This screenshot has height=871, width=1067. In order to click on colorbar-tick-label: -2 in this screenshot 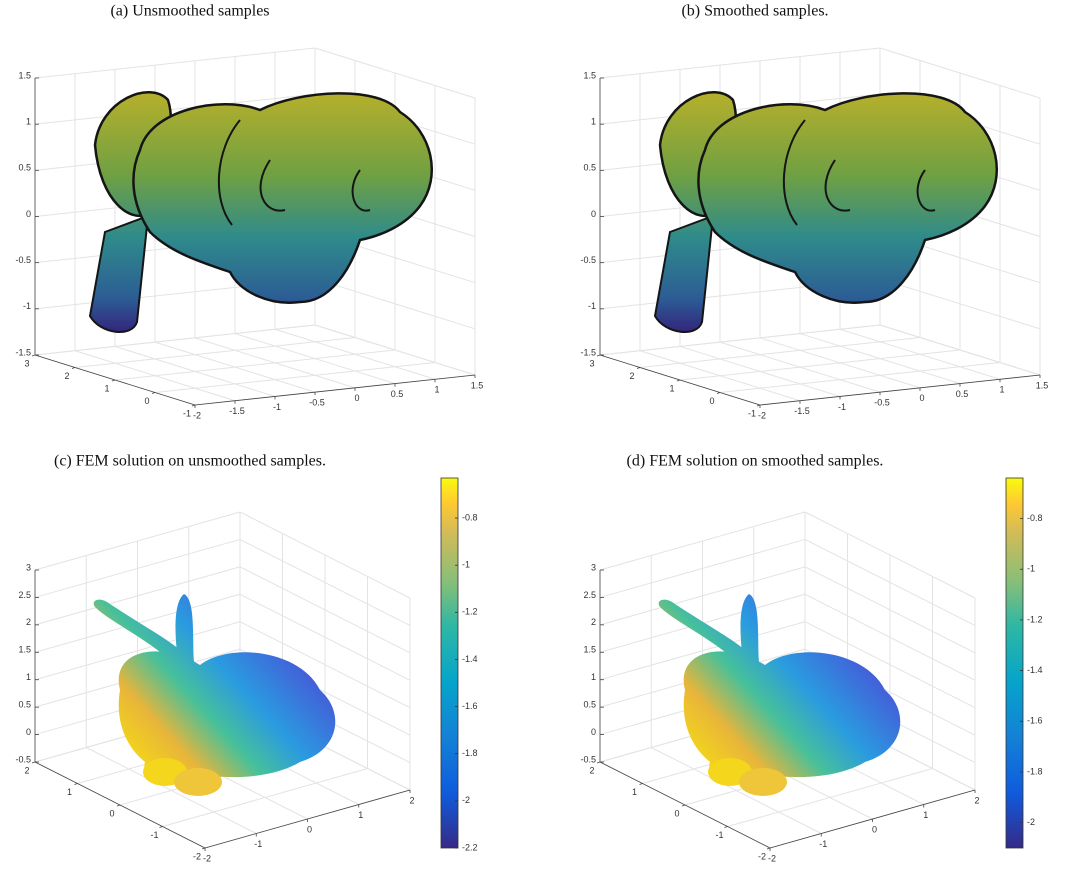, I will do `click(1031, 822)`.